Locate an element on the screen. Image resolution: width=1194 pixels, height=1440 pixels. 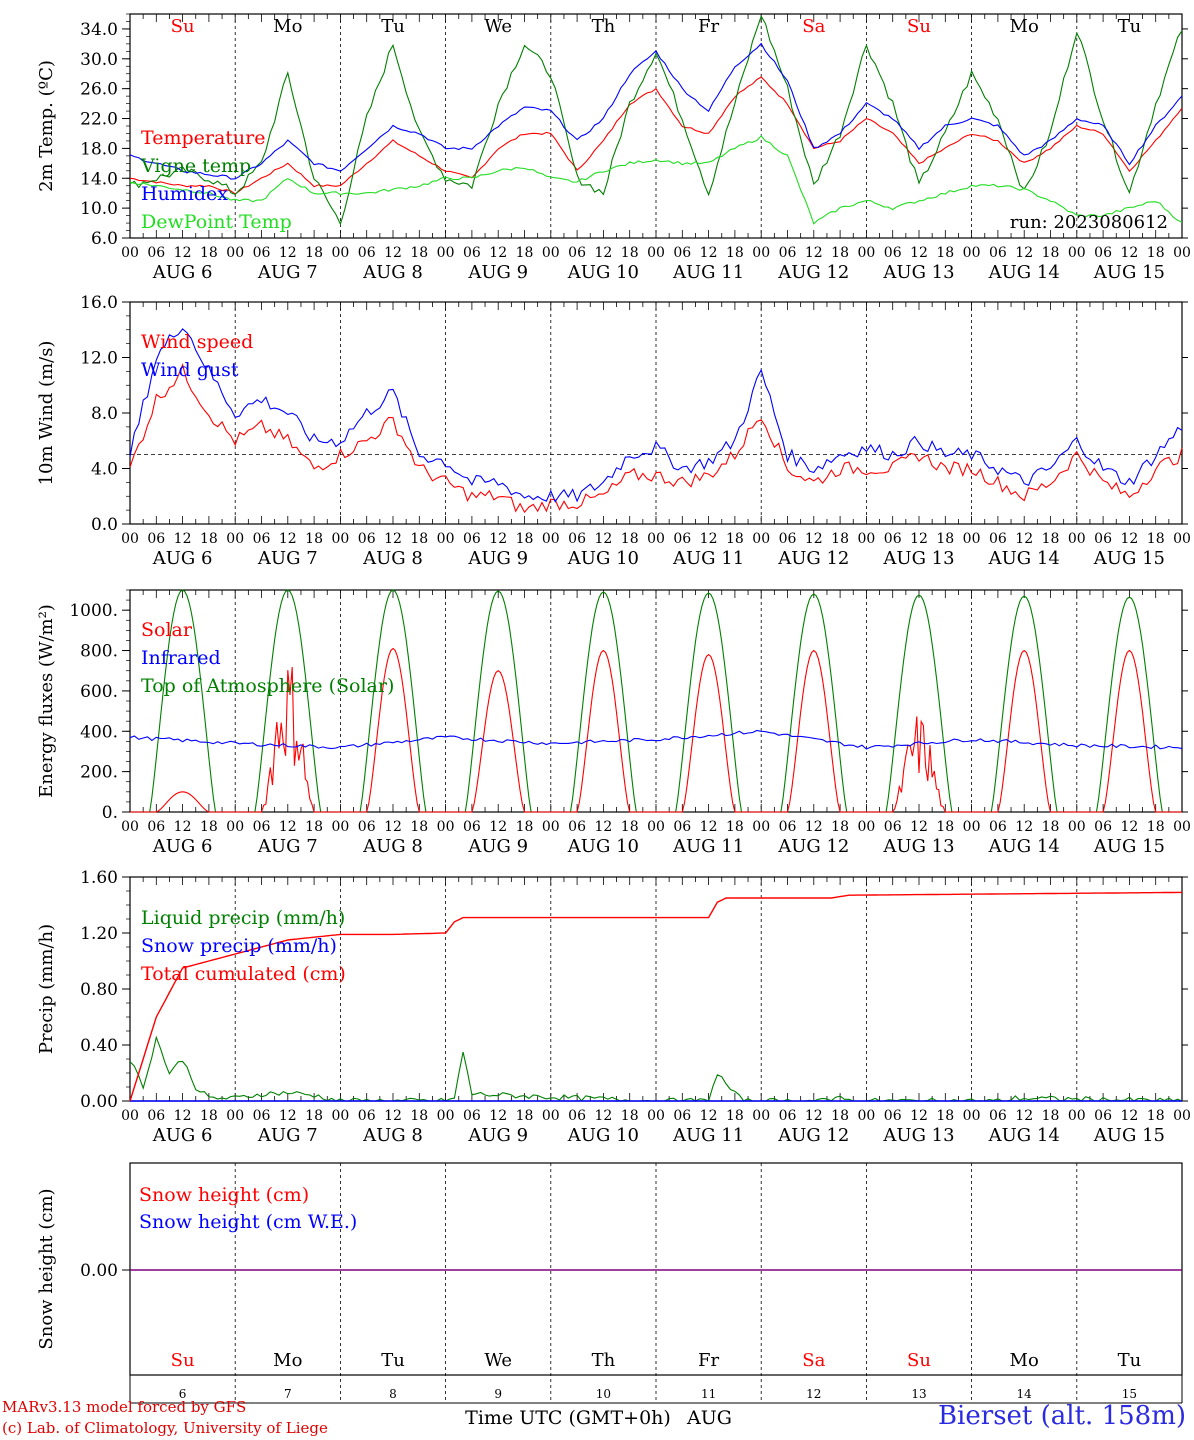
day-number-label: 7 is located at coordinates (288, 1394).